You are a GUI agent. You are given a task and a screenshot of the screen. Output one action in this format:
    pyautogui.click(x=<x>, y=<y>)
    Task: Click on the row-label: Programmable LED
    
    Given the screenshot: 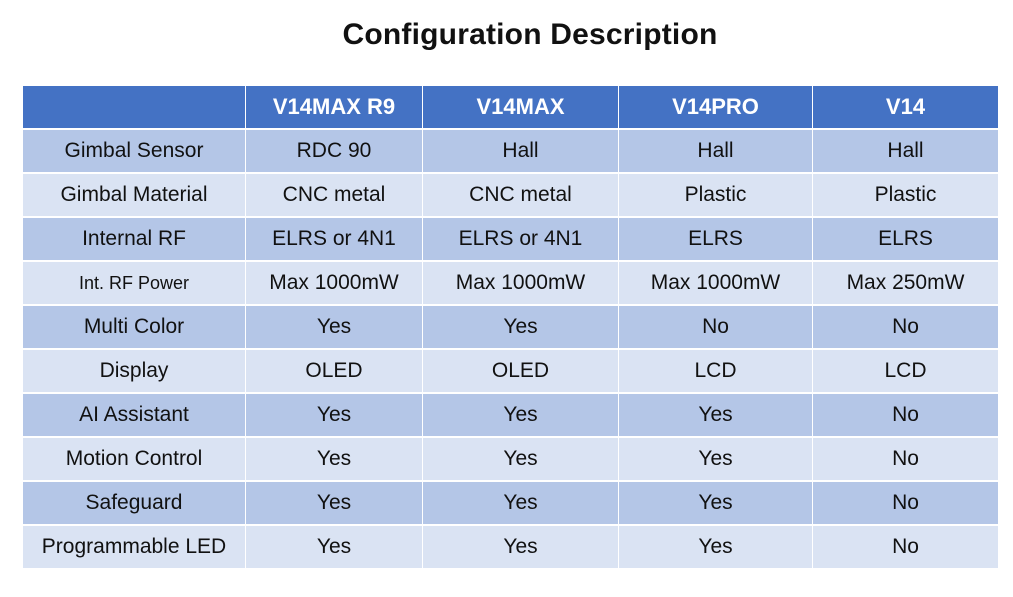 What is the action you would take?
    pyautogui.click(x=134, y=547)
    